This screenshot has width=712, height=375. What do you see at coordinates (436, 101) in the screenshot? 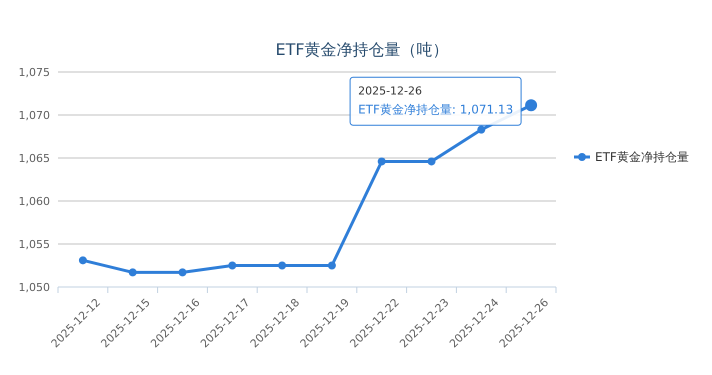
I see `tooltip: 2025-12-26 ETF黄金净持仓量: 1,071.13` at bounding box center [436, 101].